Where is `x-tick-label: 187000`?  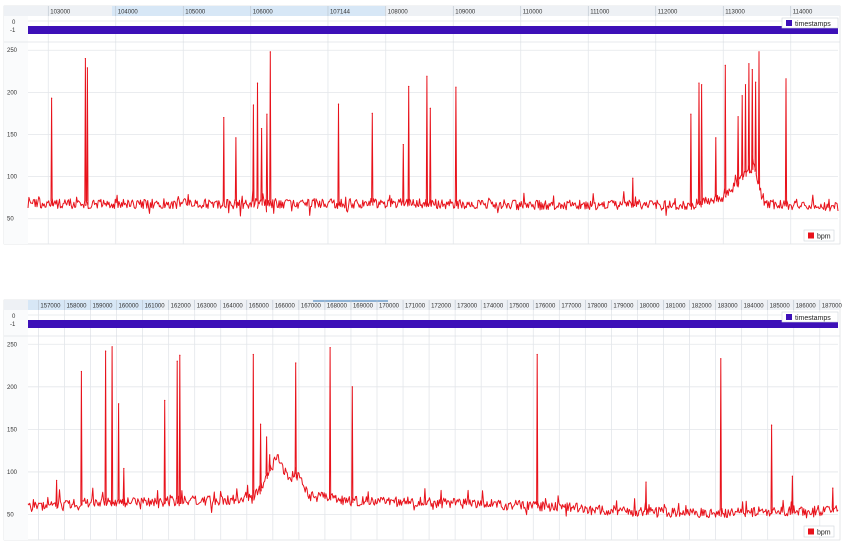
x-tick-label: 187000 is located at coordinates (832, 307).